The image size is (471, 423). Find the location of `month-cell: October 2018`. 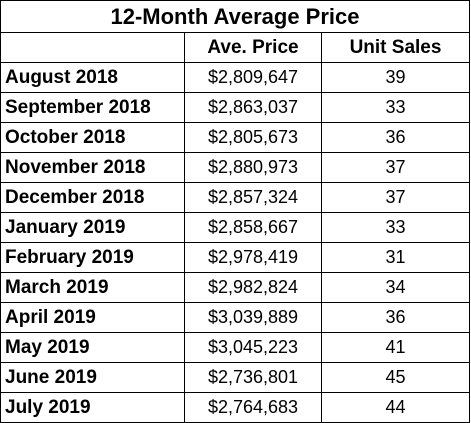

month-cell: October 2018 is located at coordinates (92, 137).